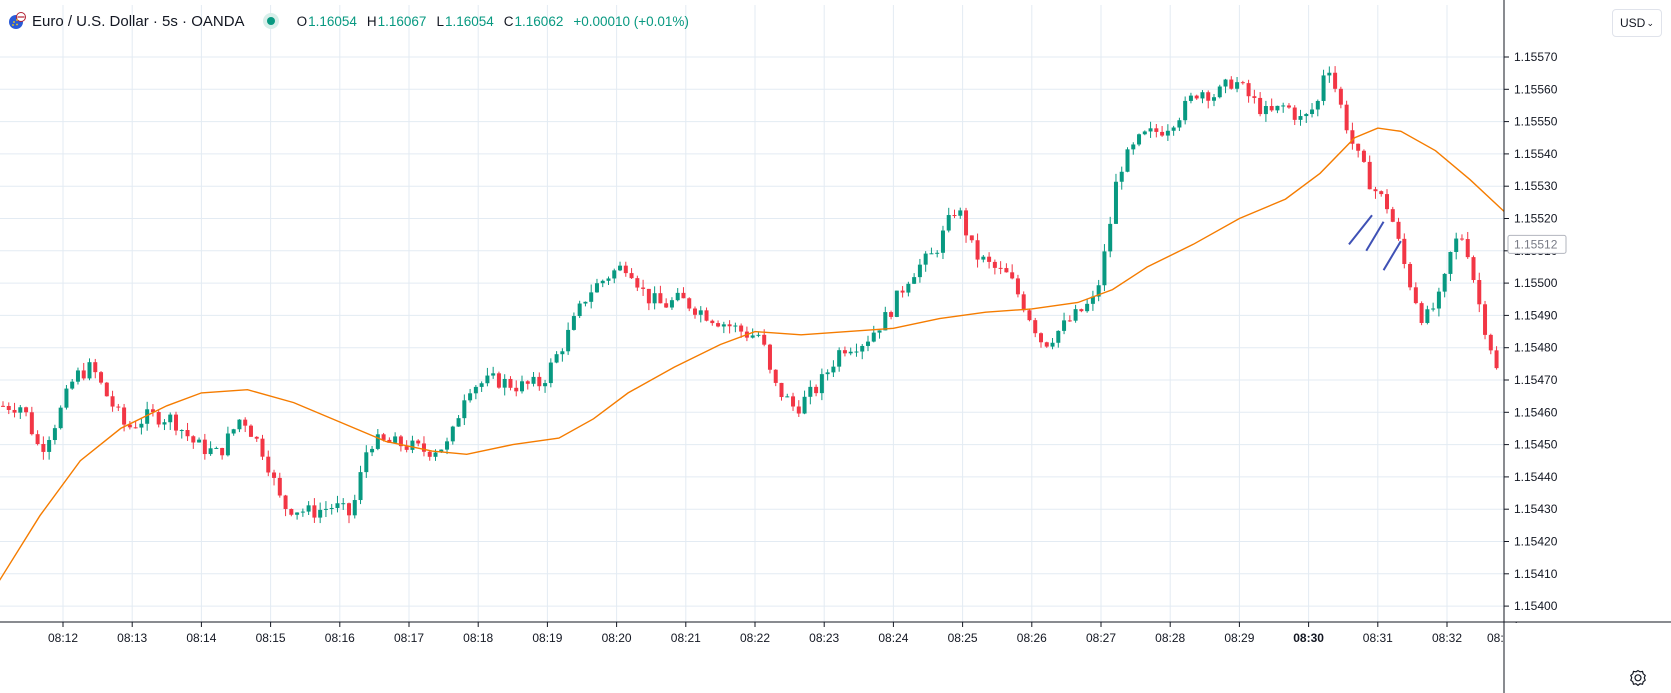  Describe the element at coordinates (755, 638) in the screenshot. I see `x-tick-label: 08:22` at that location.